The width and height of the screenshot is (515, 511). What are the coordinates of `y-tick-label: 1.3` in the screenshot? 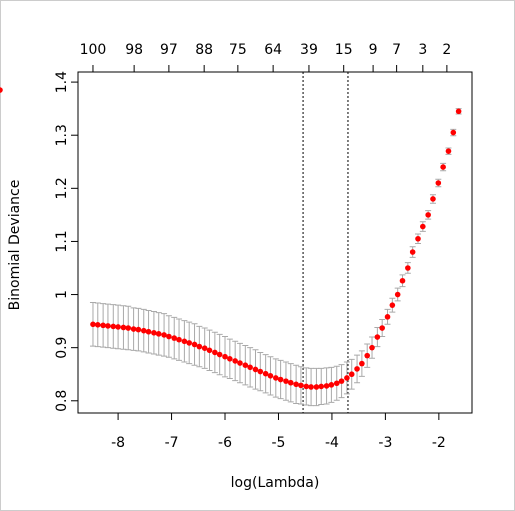 It's located at (62, 135).